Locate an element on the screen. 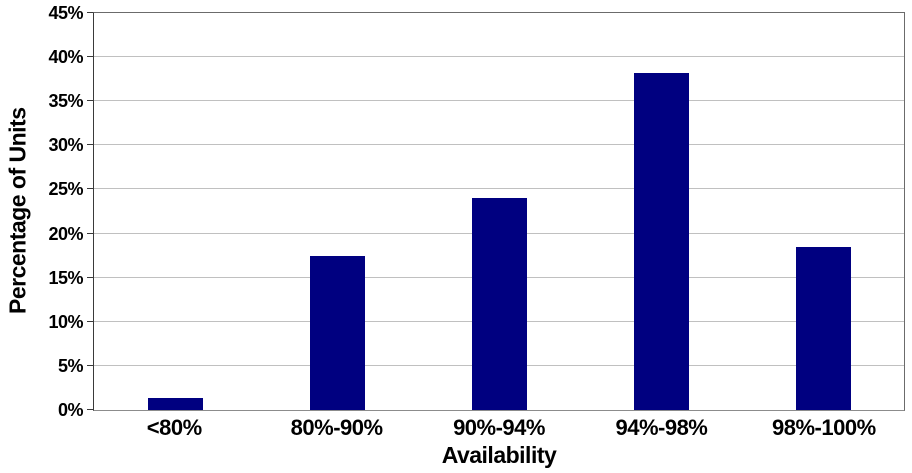 The image size is (912, 473). bar-<80% is located at coordinates (175, 404).